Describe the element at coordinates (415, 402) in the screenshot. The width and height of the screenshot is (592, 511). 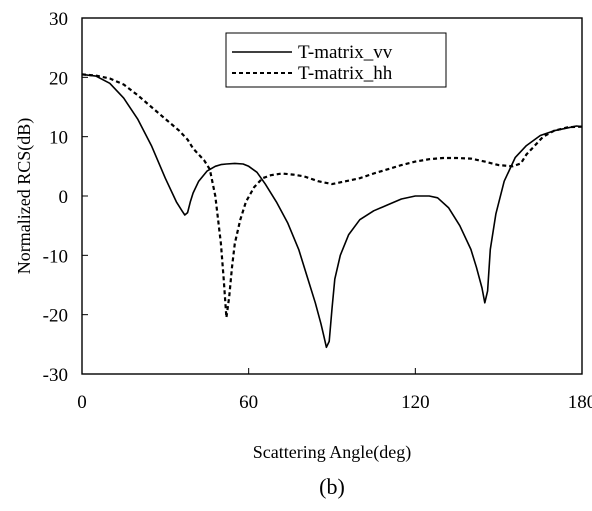
I see `x-tick-label: 120` at that location.